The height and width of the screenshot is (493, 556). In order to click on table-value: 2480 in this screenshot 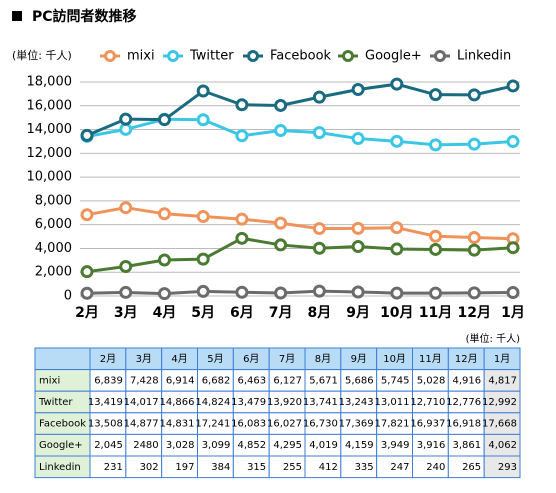, I will do `click(145, 445)`.